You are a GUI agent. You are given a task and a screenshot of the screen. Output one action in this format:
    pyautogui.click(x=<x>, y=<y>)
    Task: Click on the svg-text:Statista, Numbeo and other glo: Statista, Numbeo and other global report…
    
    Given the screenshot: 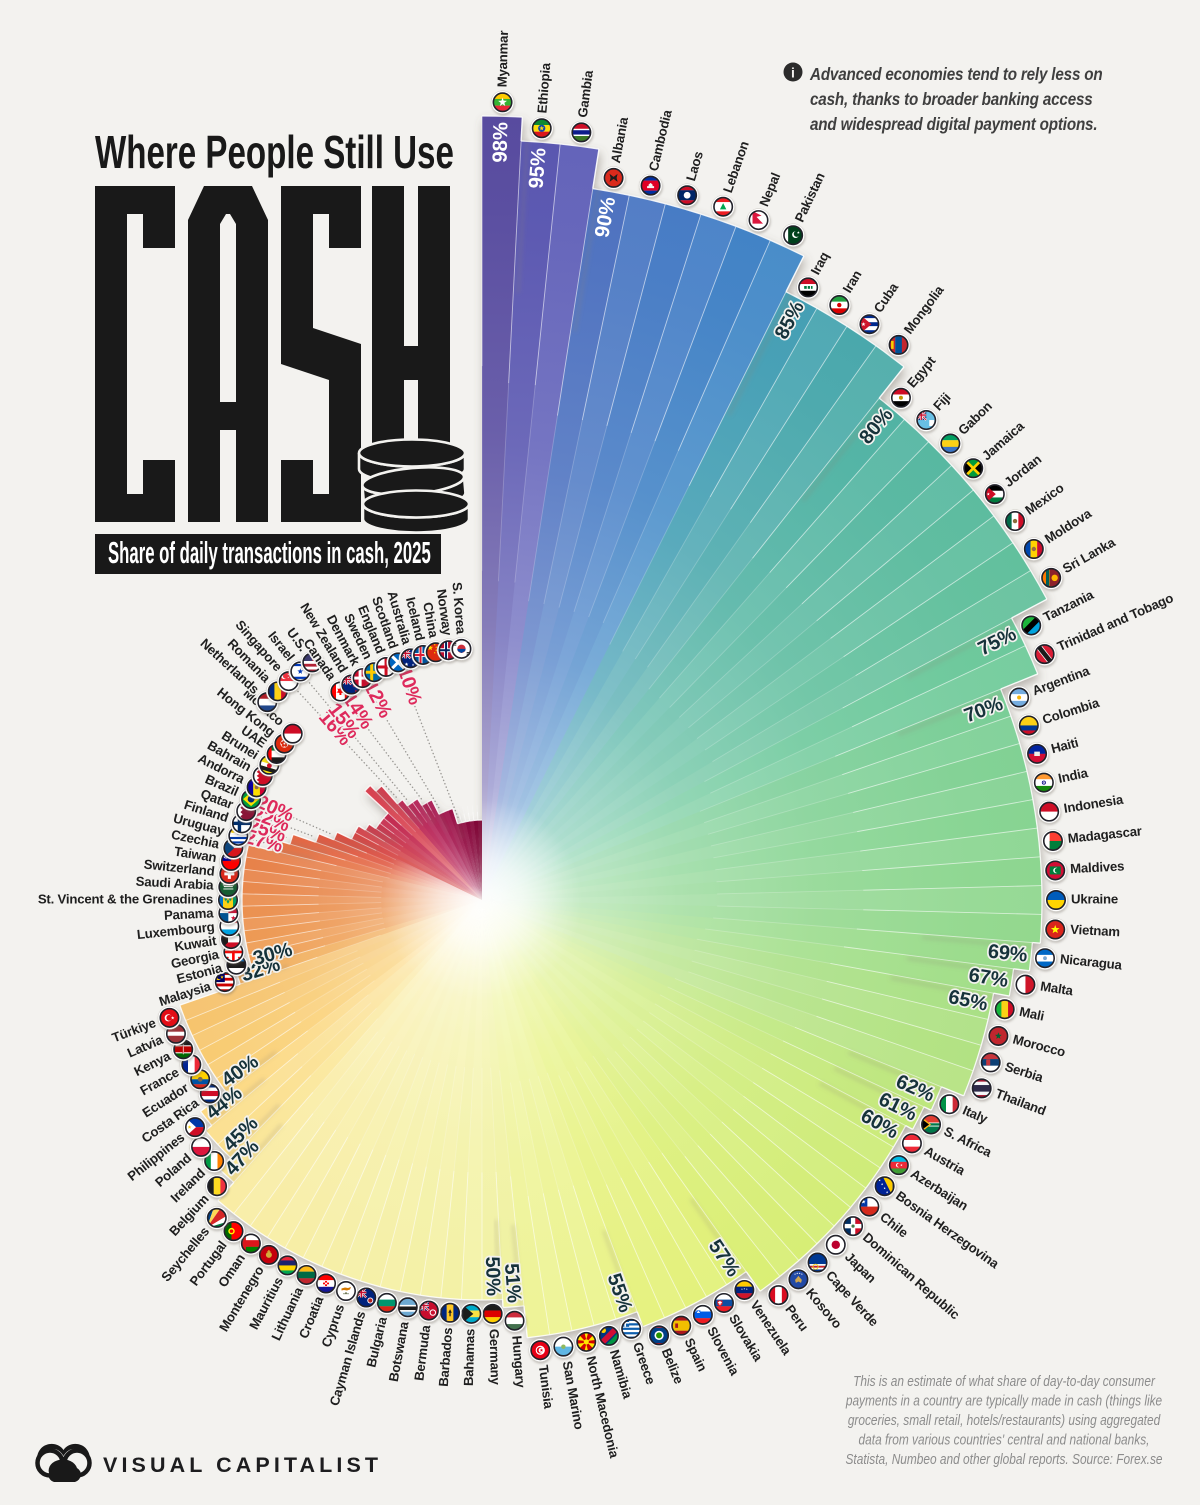 What is the action you would take?
    pyautogui.click(x=1003, y=1459)
    